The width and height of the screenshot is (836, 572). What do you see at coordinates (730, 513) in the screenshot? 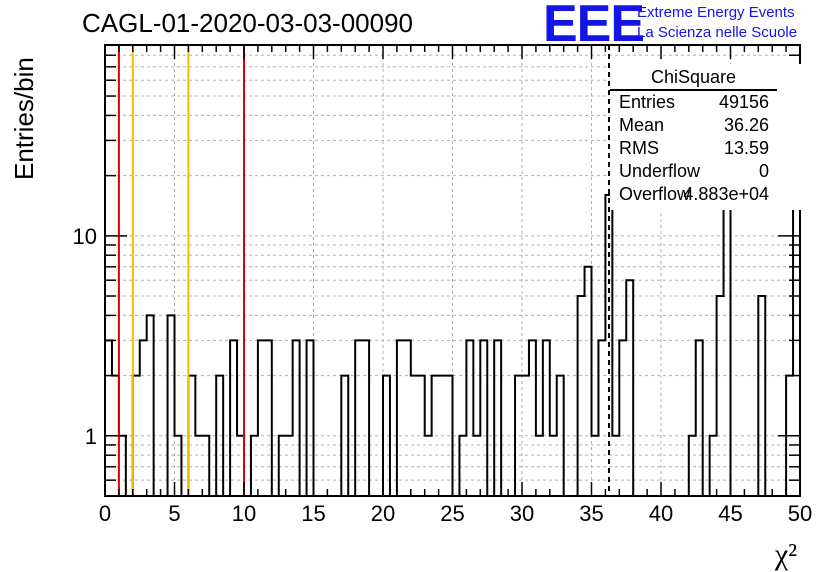
I see `x-tick-label: 45` at bounding box center [730, 513].